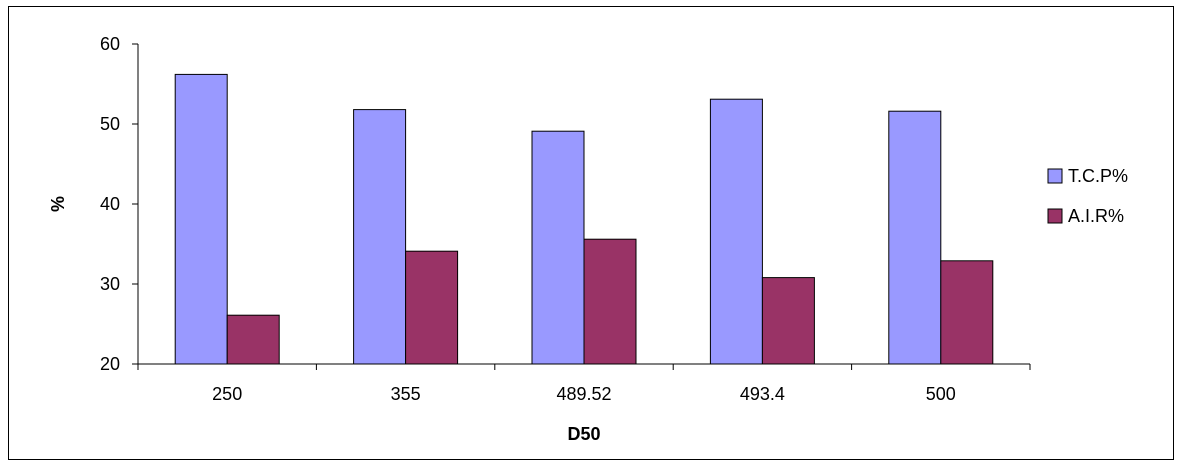 The image size is (1184, 468). What do you see at coordinates (583, 394) in the screenshot?
I see `x-tick-label: 489.52` at bounding box center [583, 394].